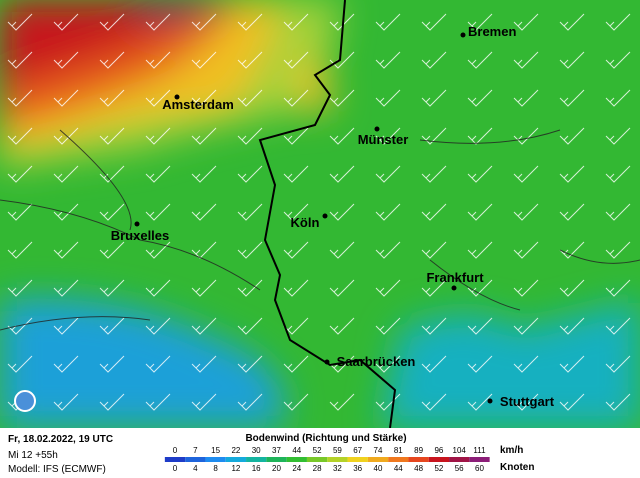  I want to click on kmh-label: 81, so click(398, 450).